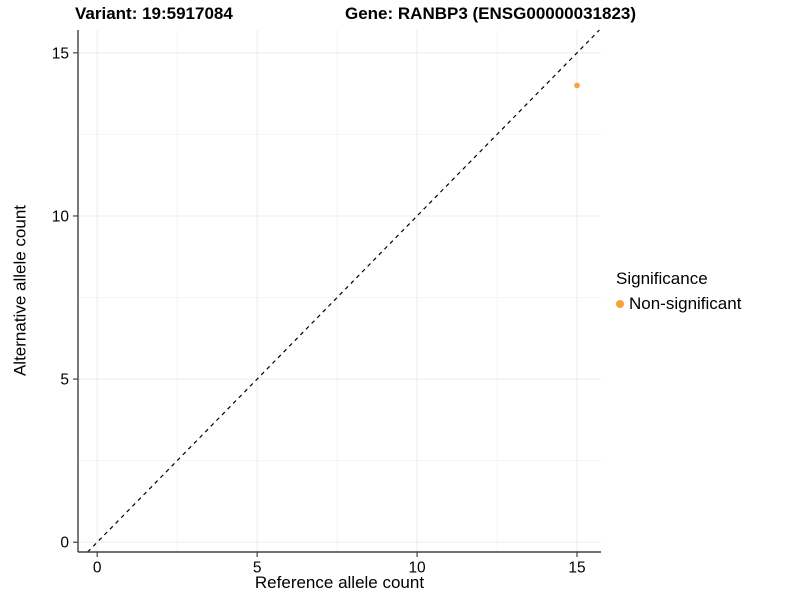 Image resolution: width=800 pixels, height=600 pixels. Describe the element at coordinates (417, 567) in the screenshot. I see `x-tick-label: 10` at that location.